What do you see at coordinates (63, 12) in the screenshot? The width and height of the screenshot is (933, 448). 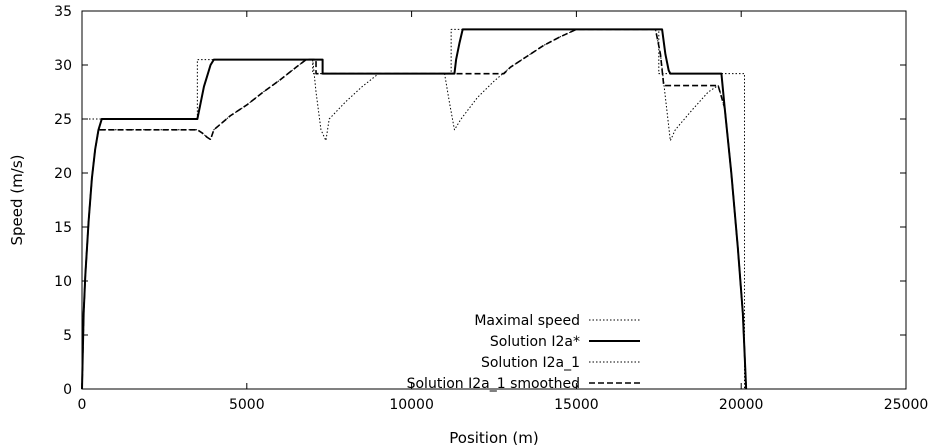 I see `y-tick-label: 35` at bounding box center [63, 12].